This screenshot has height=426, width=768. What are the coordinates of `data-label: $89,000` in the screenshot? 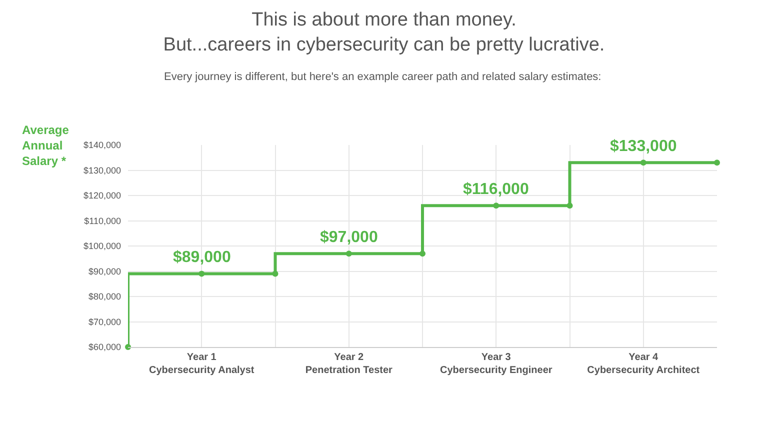 It's located at (202, 257).